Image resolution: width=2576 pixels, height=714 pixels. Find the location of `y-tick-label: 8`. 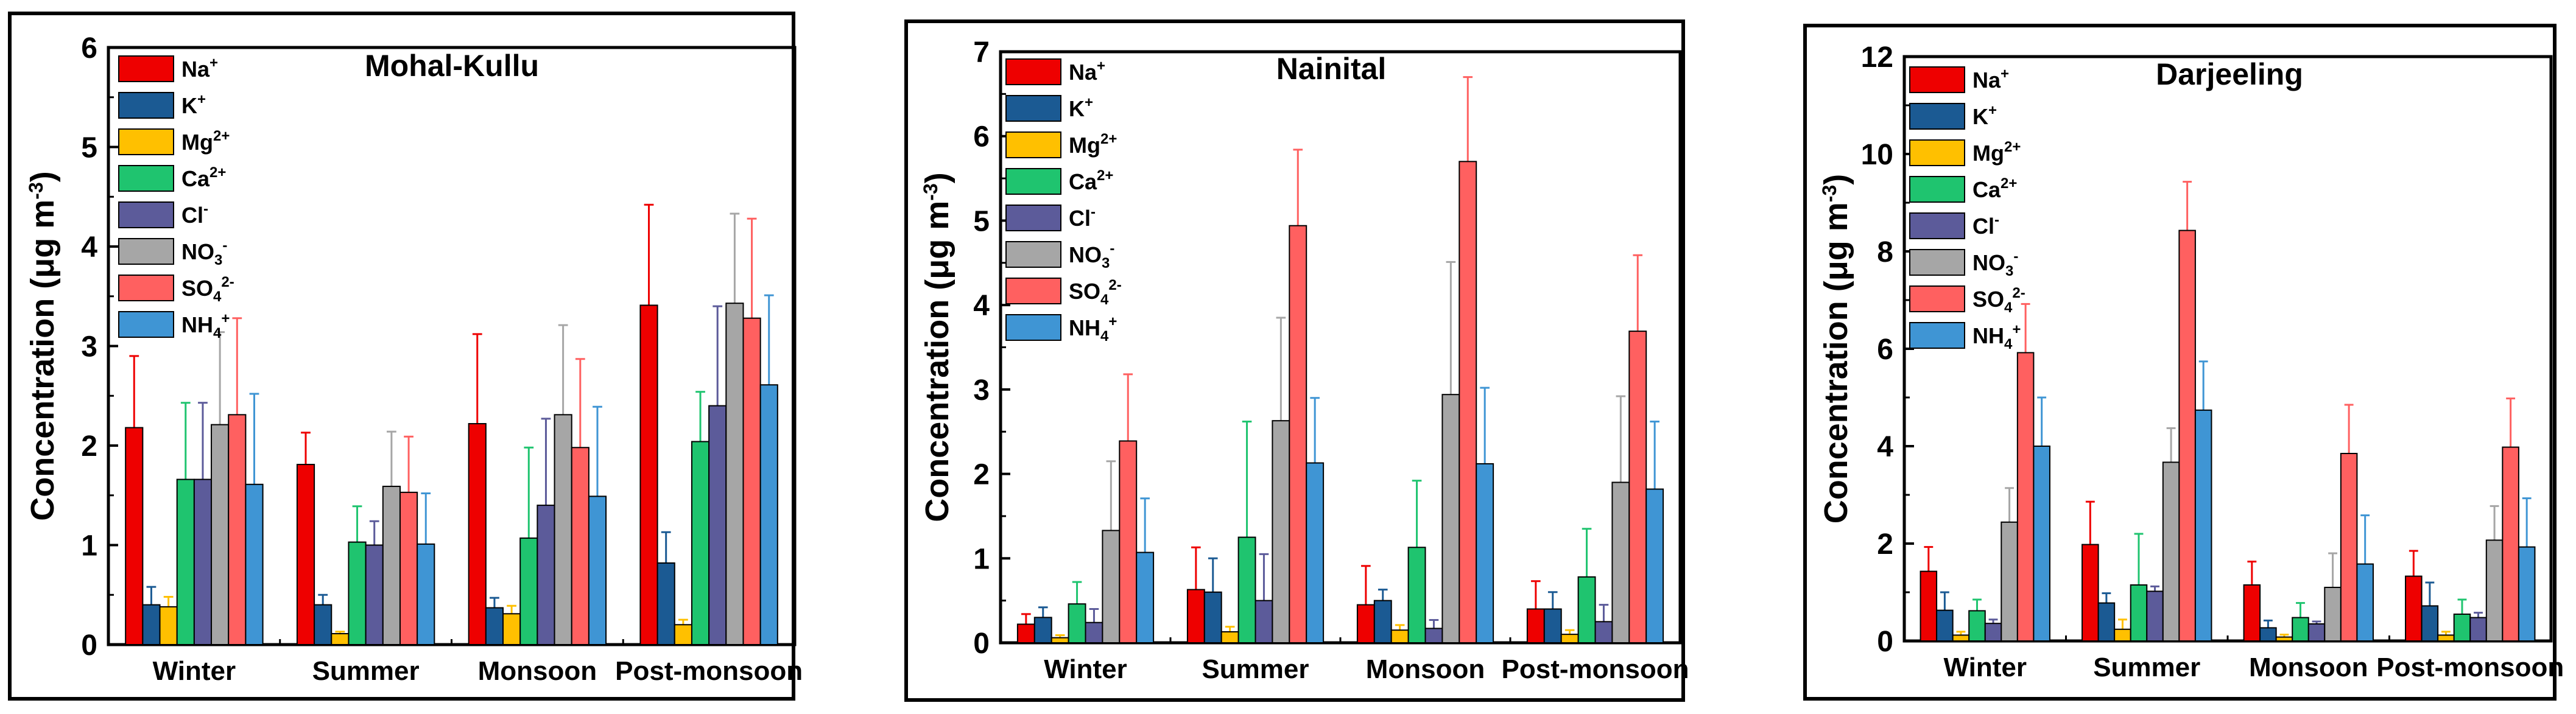

y-tick-label: 8 is located at coordinates (1885, 252).